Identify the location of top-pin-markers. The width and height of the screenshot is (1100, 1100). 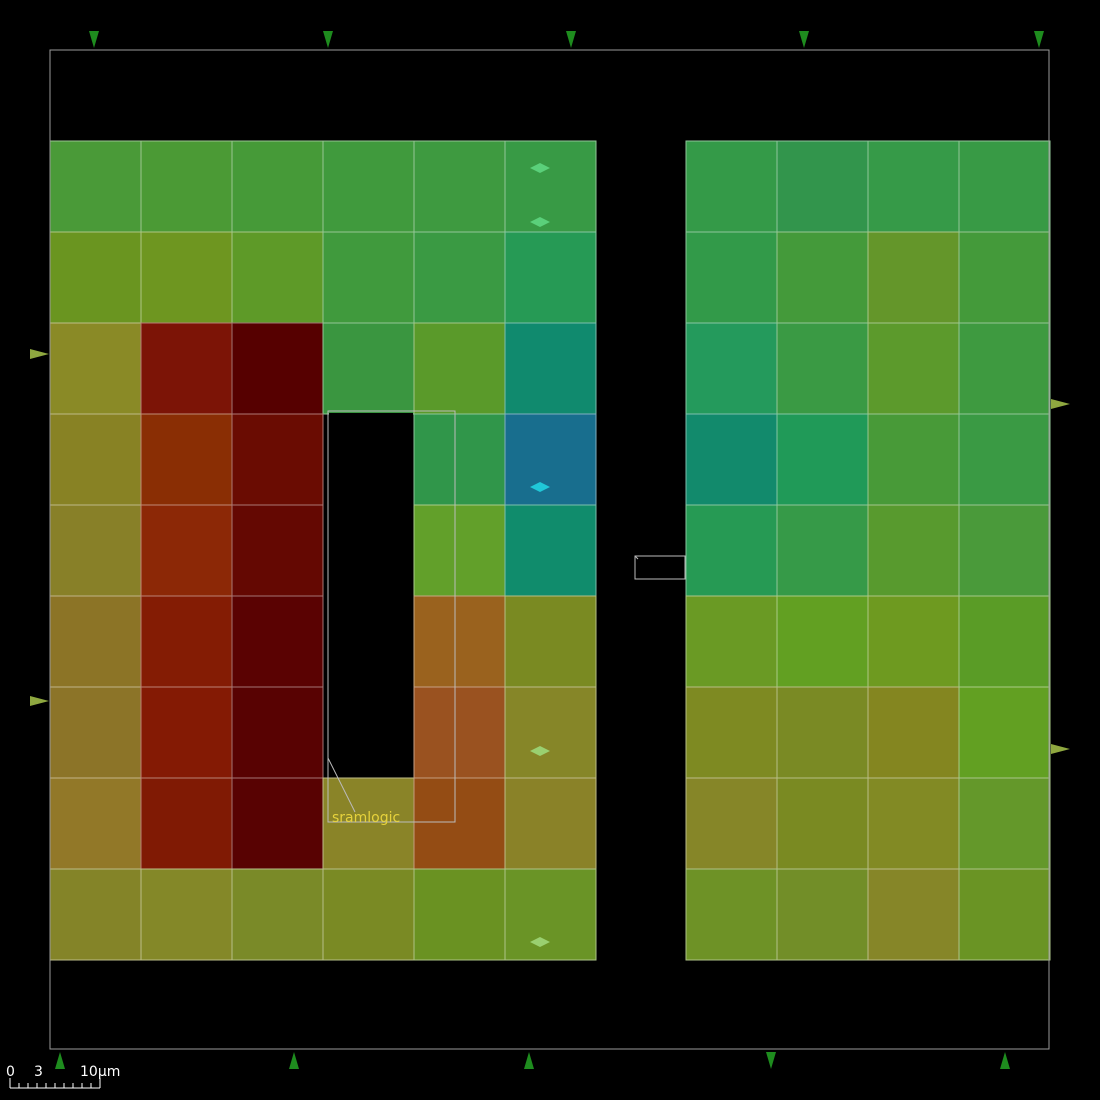
(566, 39).